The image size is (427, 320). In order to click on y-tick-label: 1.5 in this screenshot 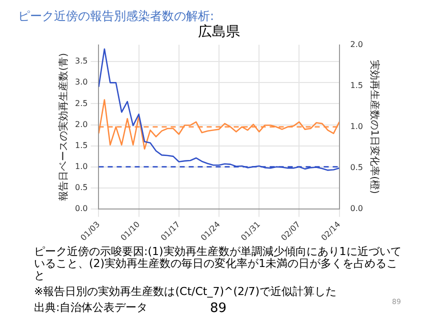, I will do `click(81, 145)`.